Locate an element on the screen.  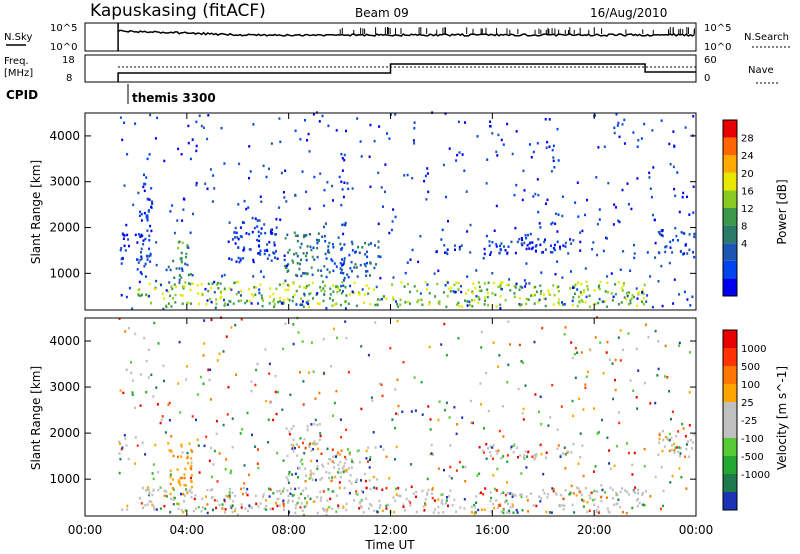
freq-strip-frame is located at coordinates (390, 68).